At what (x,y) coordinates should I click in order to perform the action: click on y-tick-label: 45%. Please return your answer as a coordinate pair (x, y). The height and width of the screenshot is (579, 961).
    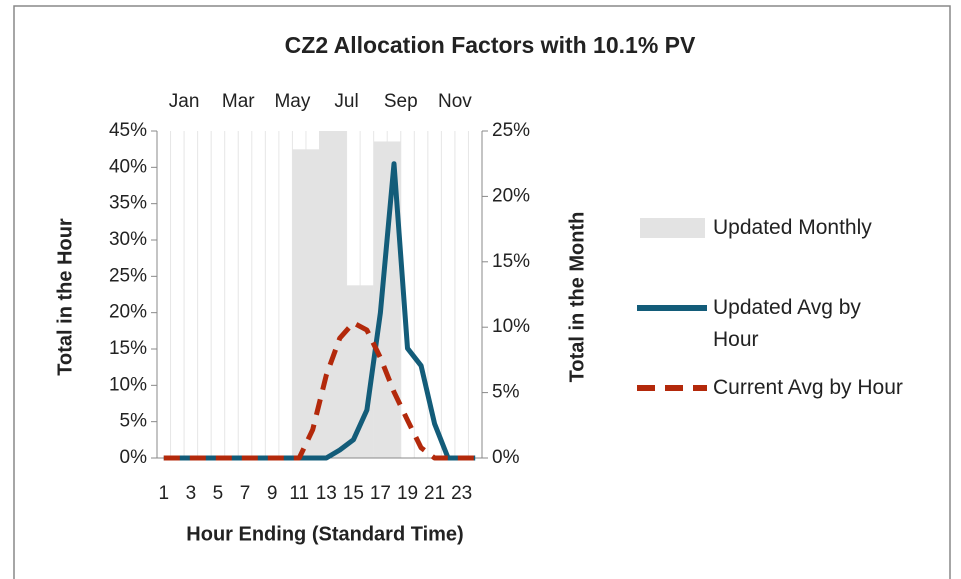
    Looking at the image, I should click on (128, 130).